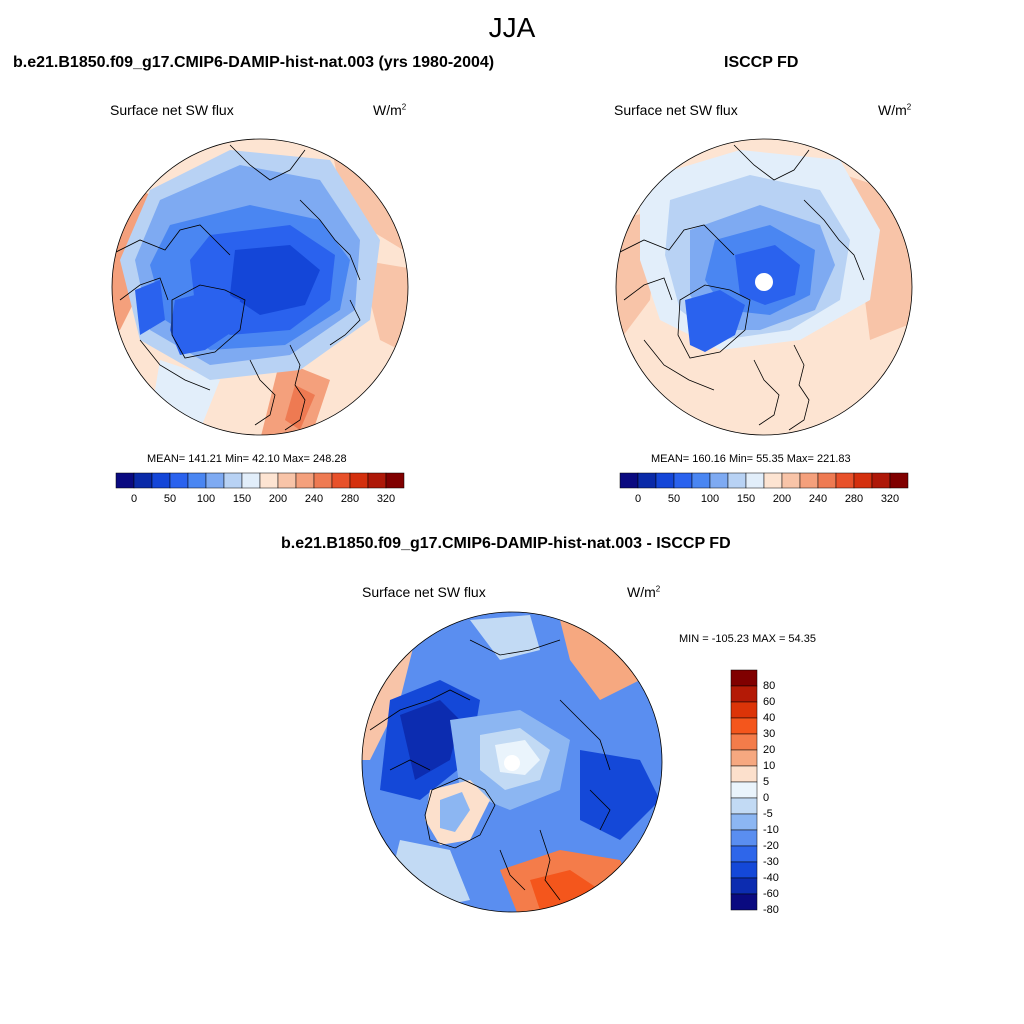 The image size is (1024, 1024). I want to click on panel2-units: W/m2, so click(895, 110).